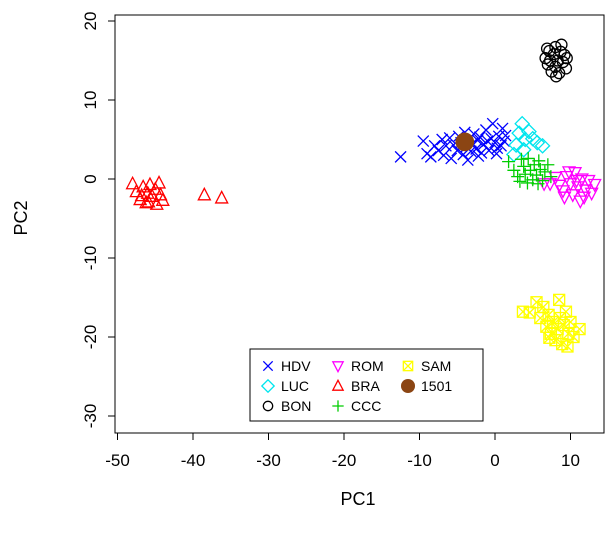 This screenshot has height=537, width=607. Describe the element at coordinates (338, 384) in the screenshot. I see `legend-marker-bra` at that location.